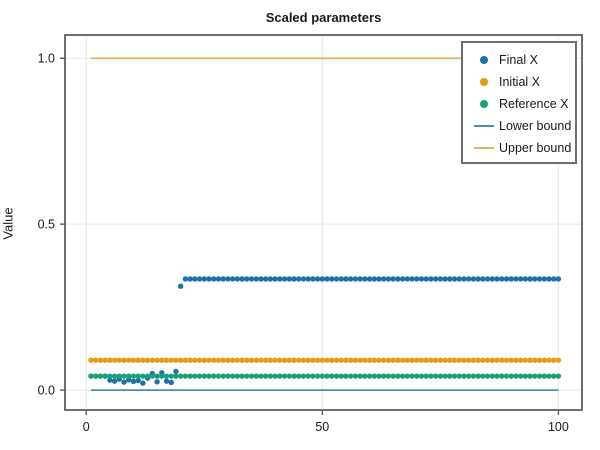 The image size is (600, 450). I want to click on legend-item-reference-x: Reference X, so click(522, 104).